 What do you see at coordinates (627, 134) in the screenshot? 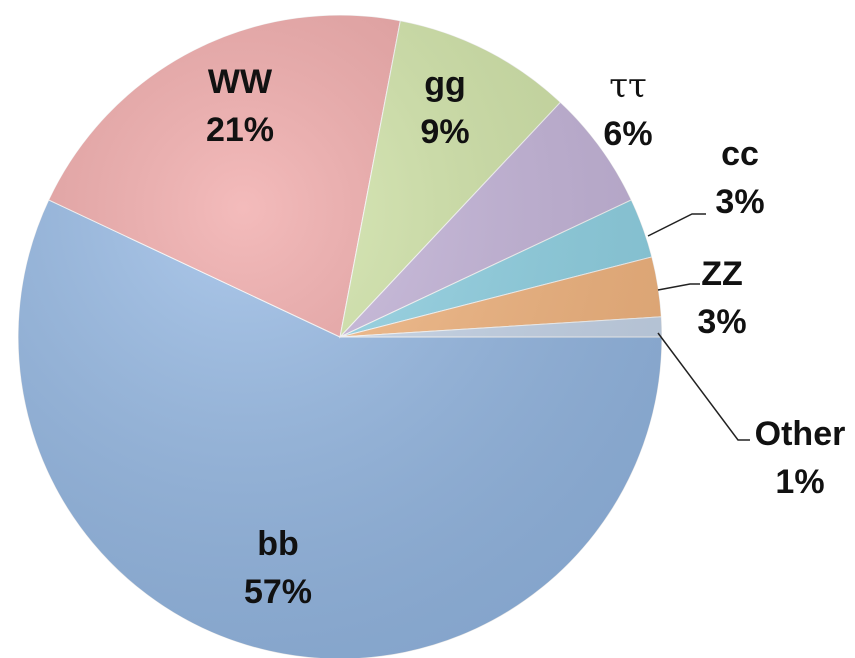
I see `value-label: 6%` at bounding box center [627, 134].